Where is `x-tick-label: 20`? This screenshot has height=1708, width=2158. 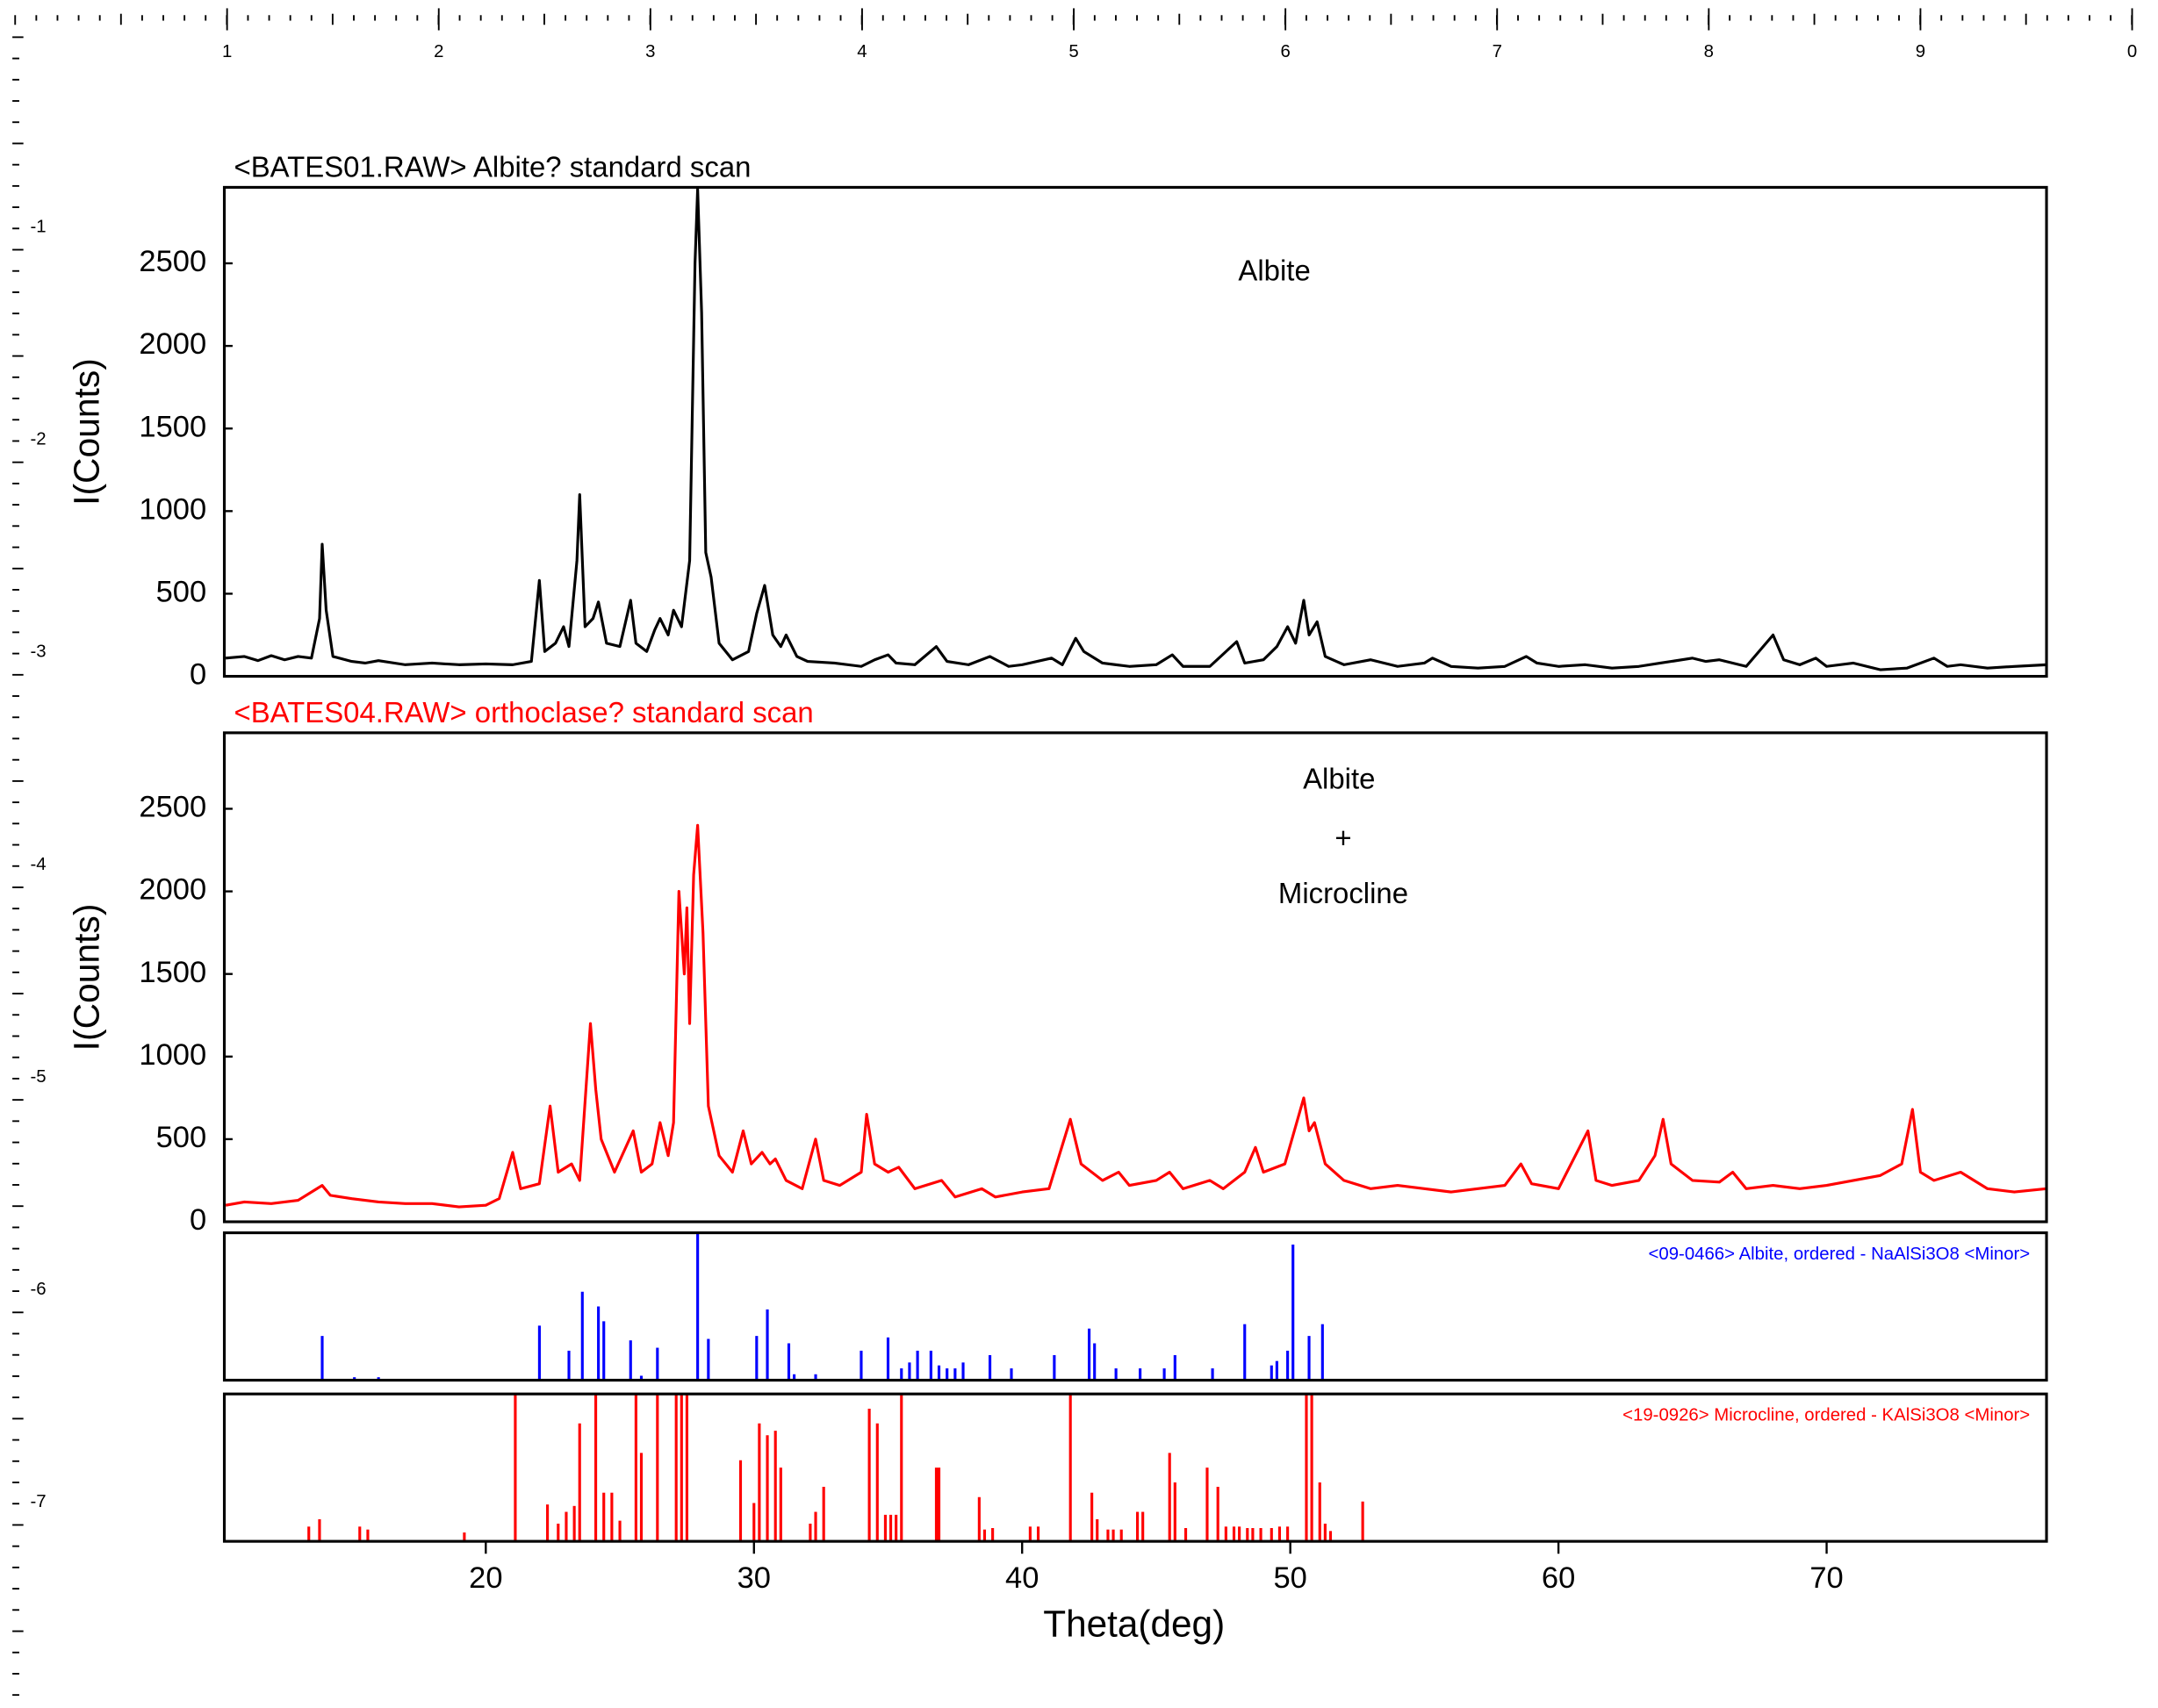 x-tick-label: 20 is located at coordinates (485, 1578).